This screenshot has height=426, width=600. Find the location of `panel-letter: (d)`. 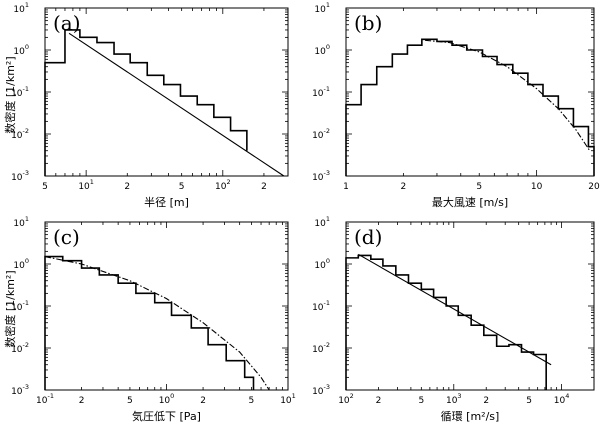

panel-letter: (d) is located at coordinates (368, 237).